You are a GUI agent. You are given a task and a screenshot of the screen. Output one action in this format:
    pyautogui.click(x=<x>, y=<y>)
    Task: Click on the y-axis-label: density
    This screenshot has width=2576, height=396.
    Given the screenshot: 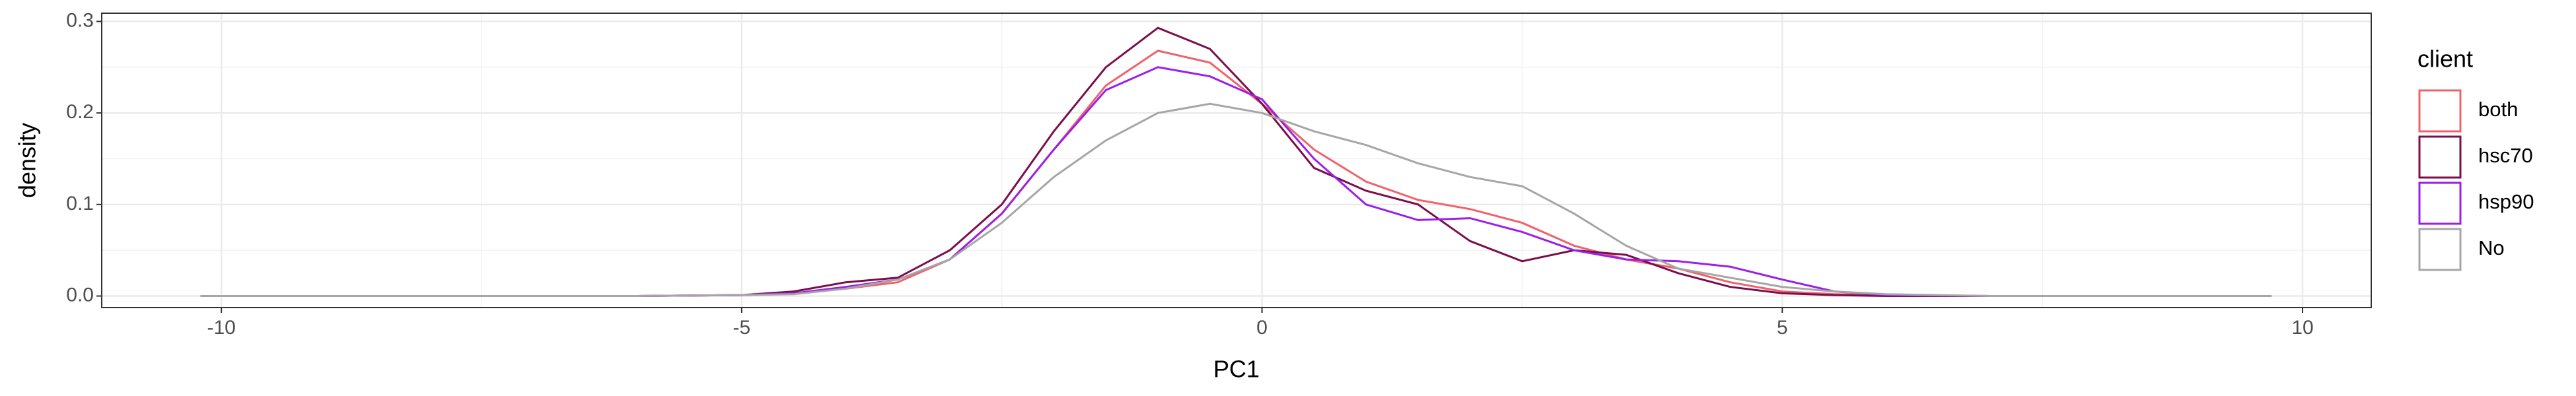 What is the action you would take?
    pyautogui.click(x=28, y=160)
    